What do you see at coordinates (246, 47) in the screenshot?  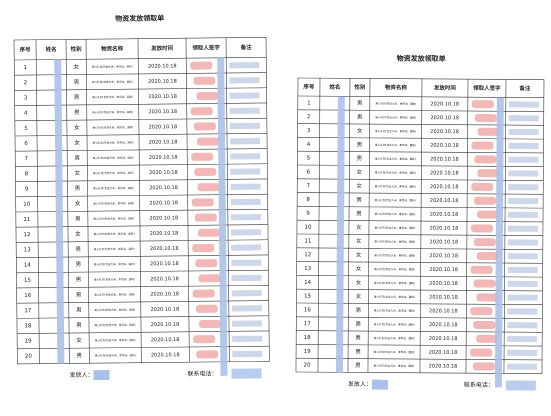 I see `header-cell: 备注` at bounding box center [246, 47].